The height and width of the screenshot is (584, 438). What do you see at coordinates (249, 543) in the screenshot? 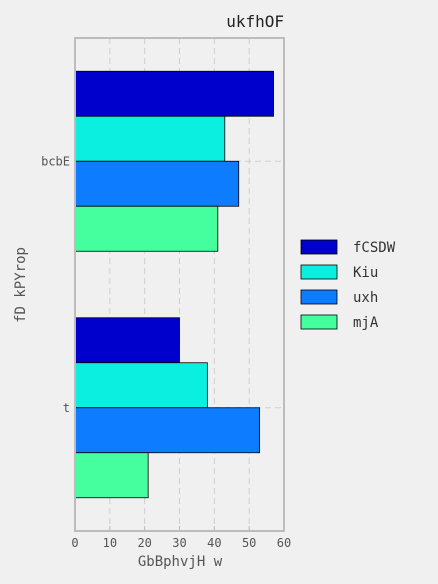
I see `x-tick-label: 50` at bounding box center [249, 543].